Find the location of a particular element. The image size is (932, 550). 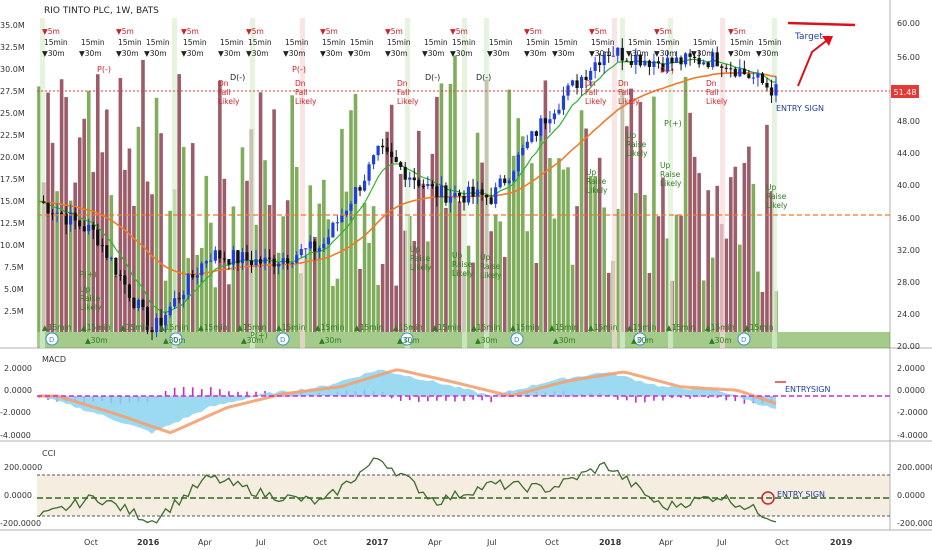

dn-fall-likely-label: Dn is located at coordinates (711, 83).